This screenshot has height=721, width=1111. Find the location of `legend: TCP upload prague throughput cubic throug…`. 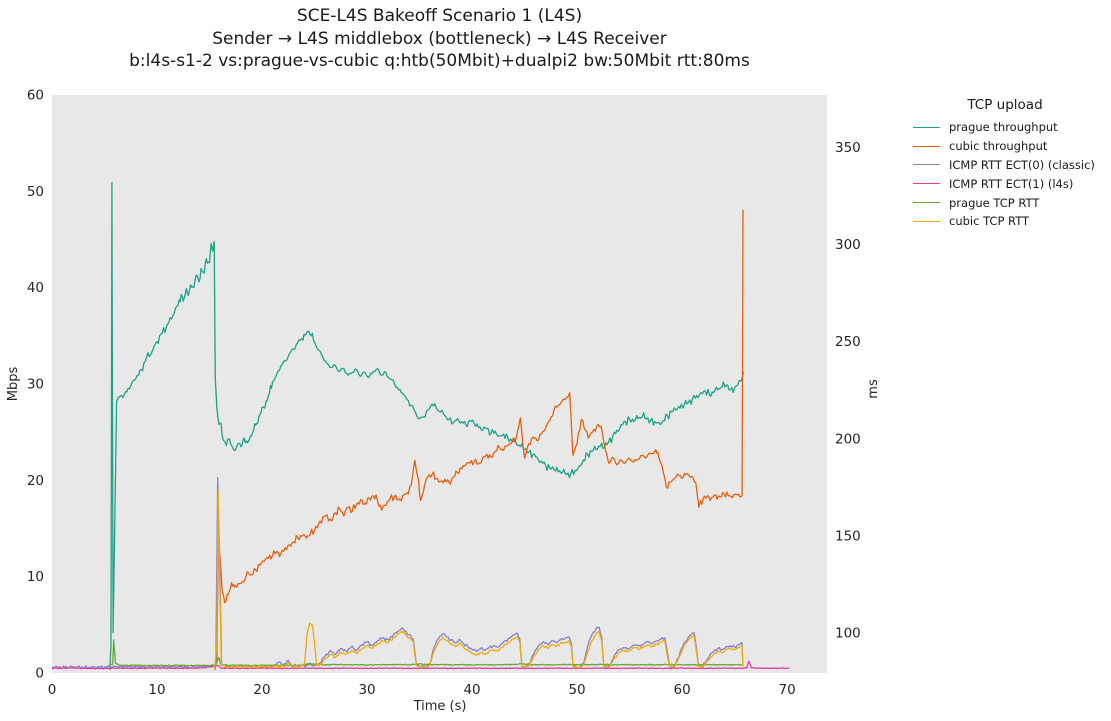

legend: TCP upload prague throughput cubic throug… is located at coordinates (1005, 164).